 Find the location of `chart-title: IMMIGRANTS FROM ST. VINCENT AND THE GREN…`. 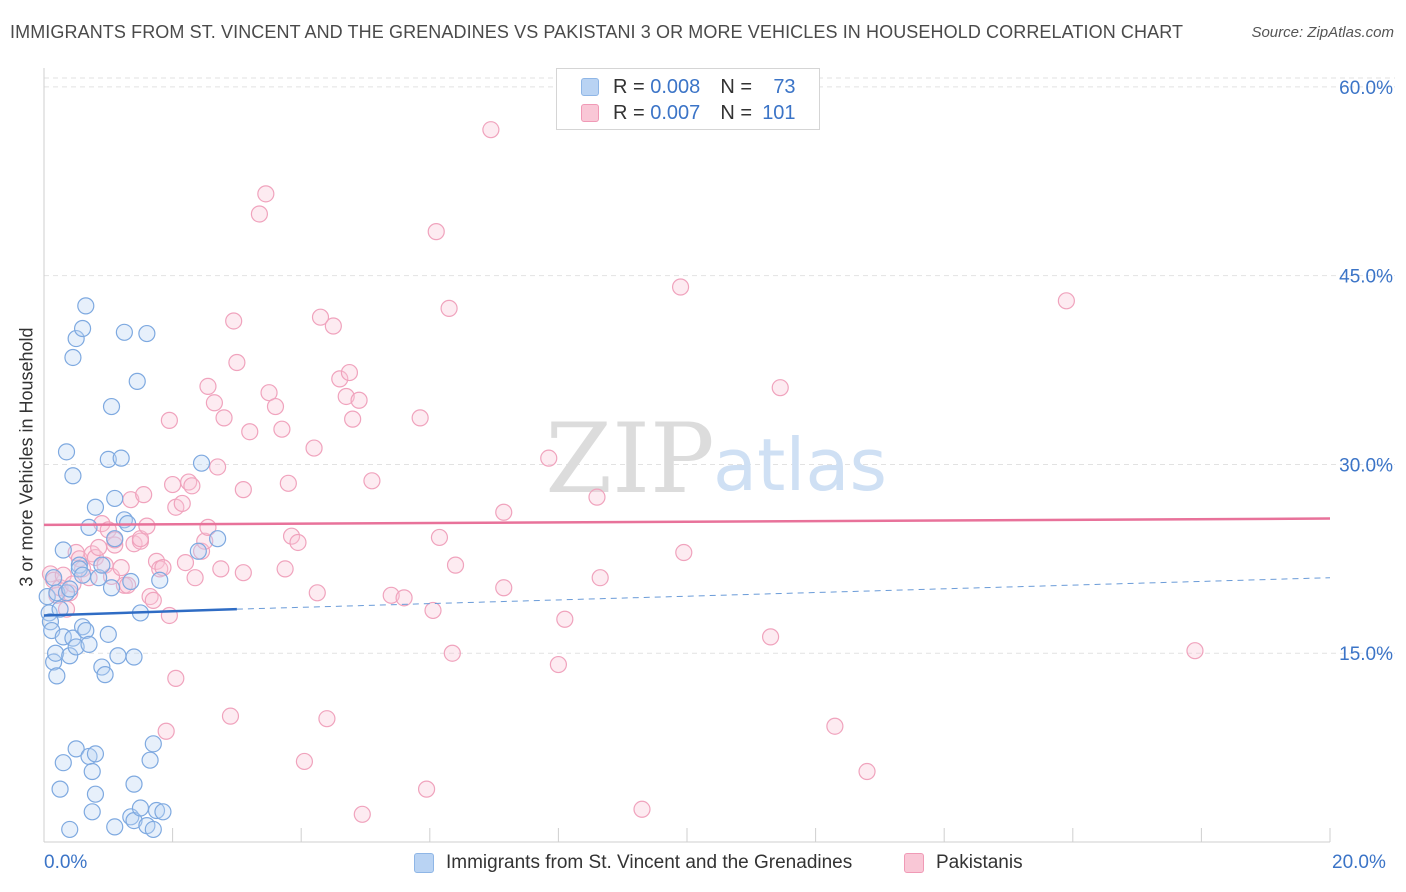

chart-title: IMMIGRANTS FROM ST. VINCENT AND THE GREN… is located at coordinates (597, 32).